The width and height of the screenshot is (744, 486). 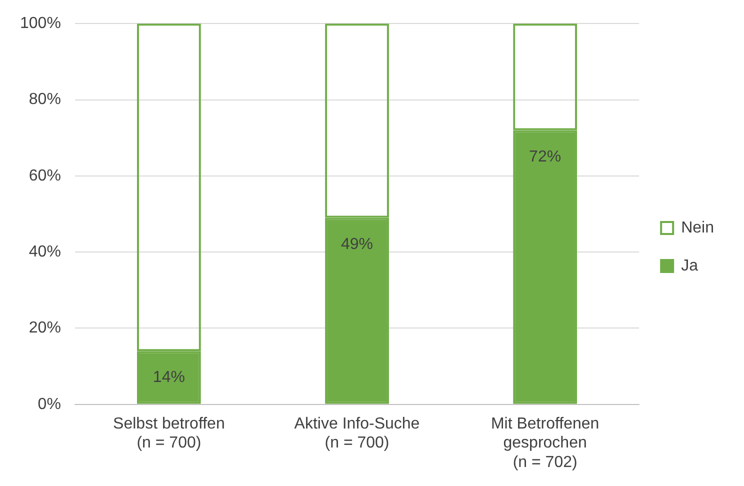 I want to click on data-label: 72%, so click(x=545, y=157).